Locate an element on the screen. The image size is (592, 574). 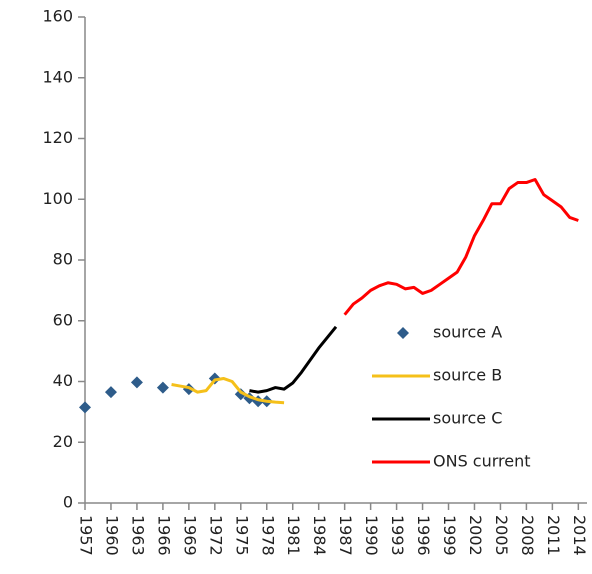
x-tick-label: 1993 is located at coordinates (397, 535).